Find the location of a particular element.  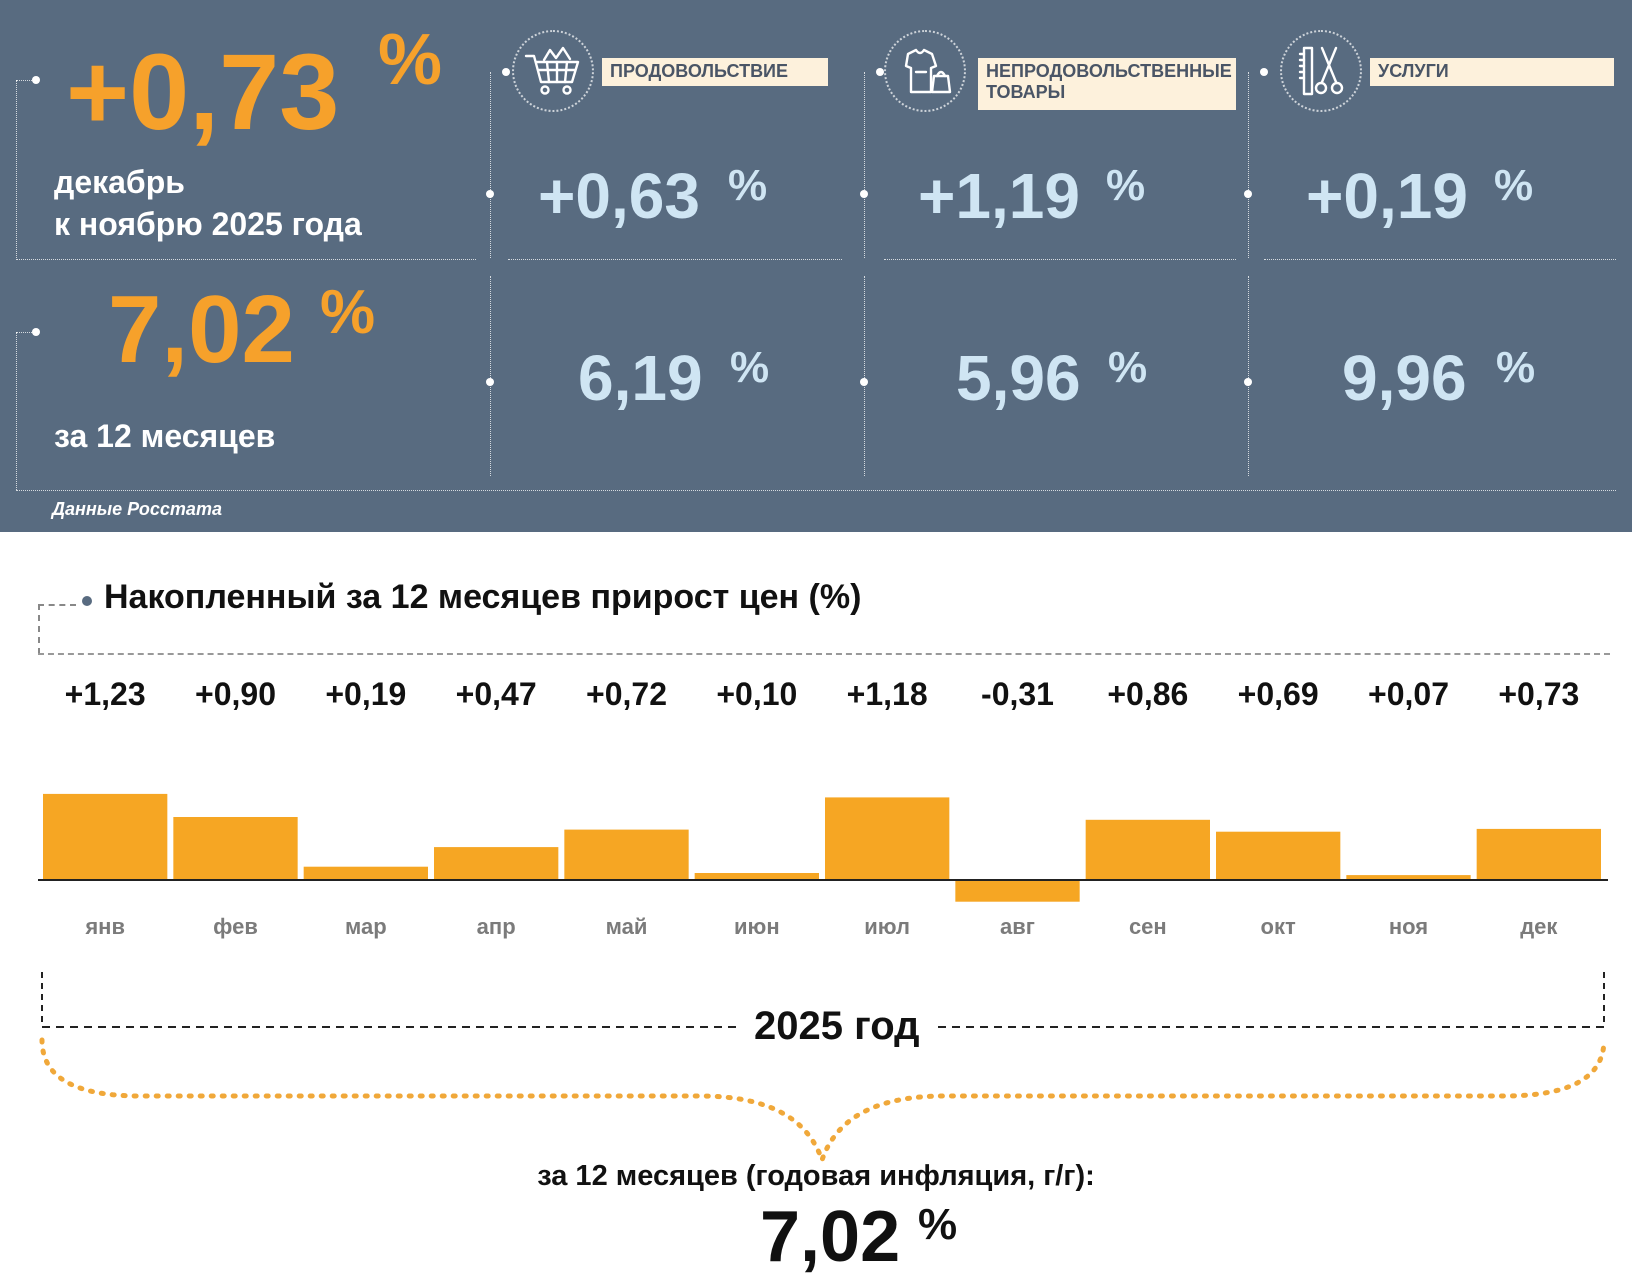

value-label-июн: +0,10 is located at coordinates (757, 694).